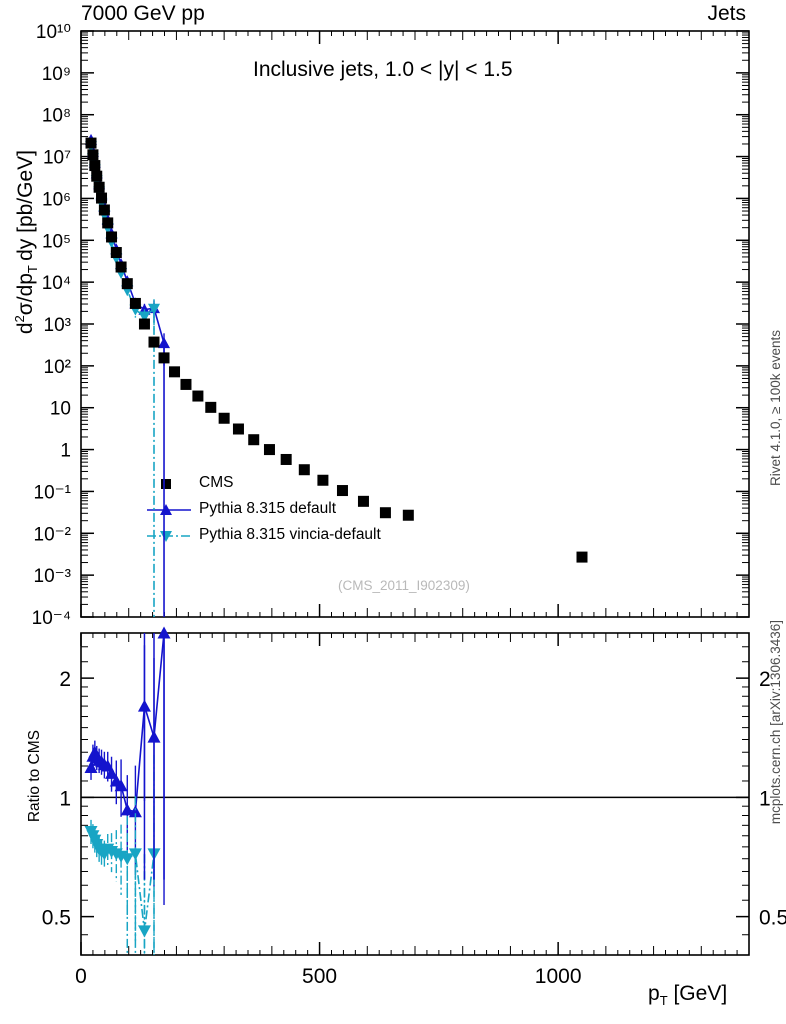 The image size is (786, 1024). I want to click on x-tick-label: 500, so click(319, 976).